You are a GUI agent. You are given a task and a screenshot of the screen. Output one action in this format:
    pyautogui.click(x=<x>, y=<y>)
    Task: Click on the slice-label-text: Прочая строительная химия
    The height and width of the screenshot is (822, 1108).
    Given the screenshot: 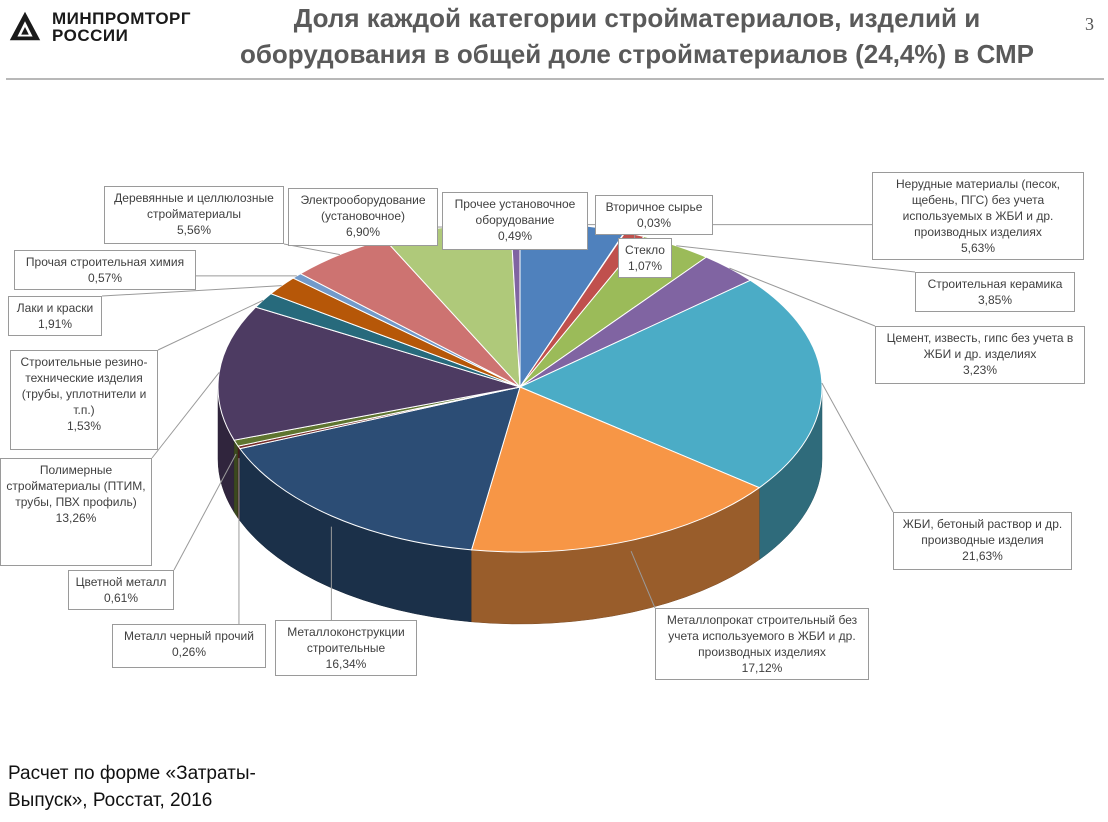 What is the action you would take?
    pyautogui.click(x=105, y=262)
    